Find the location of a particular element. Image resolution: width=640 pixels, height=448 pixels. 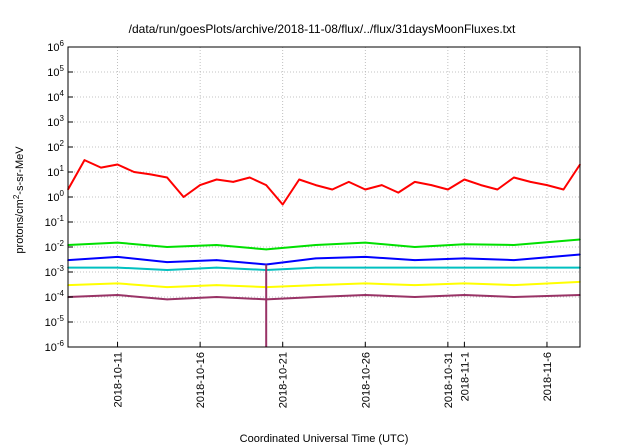

y-tick-label: 10² is located at coordinates (55, 146).